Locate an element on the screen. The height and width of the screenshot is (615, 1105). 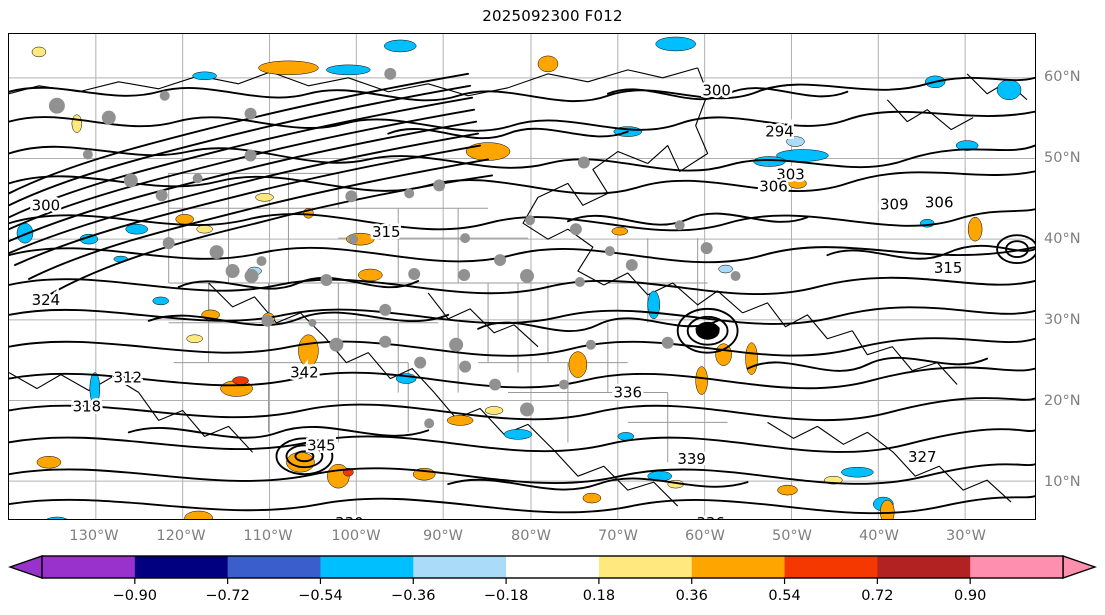
contour-label: 342 is located at coordinates (304, 373).